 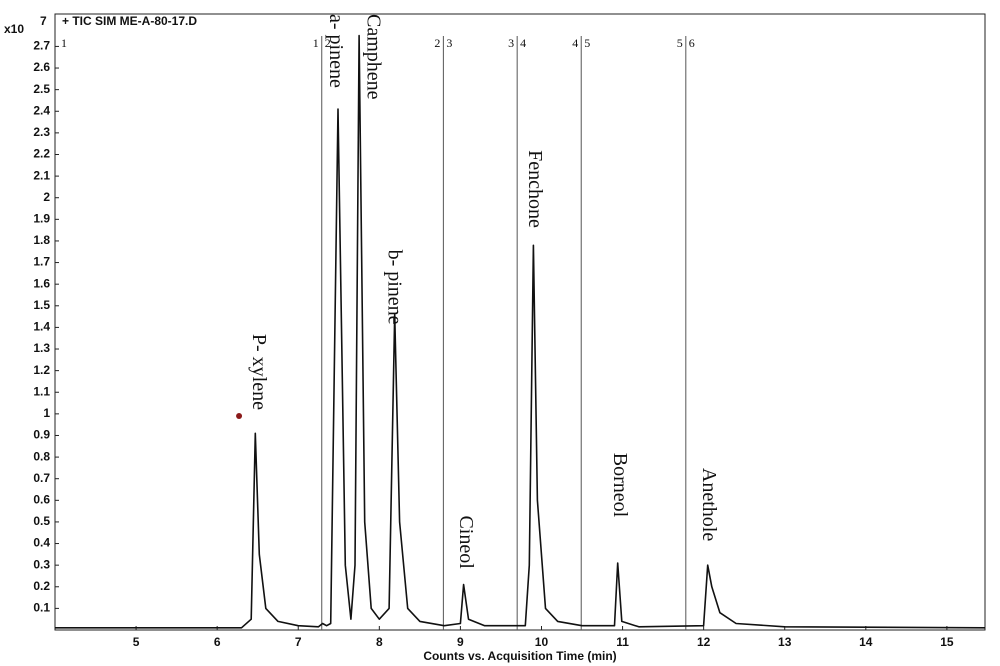 I want to click on y-tick-label: 2.5, so click(x=41, y=89).